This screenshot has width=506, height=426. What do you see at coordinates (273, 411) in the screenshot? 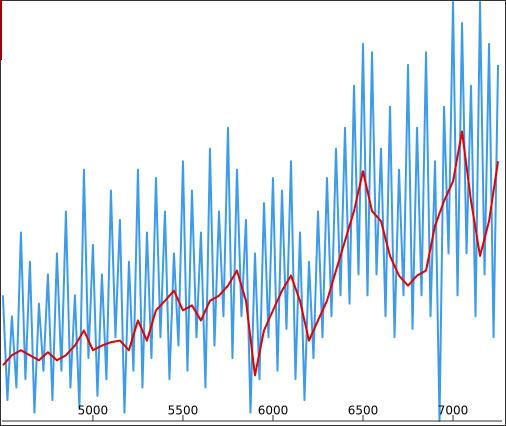
I see `x-tick-label: 6000` at bounding box center [273, 411].